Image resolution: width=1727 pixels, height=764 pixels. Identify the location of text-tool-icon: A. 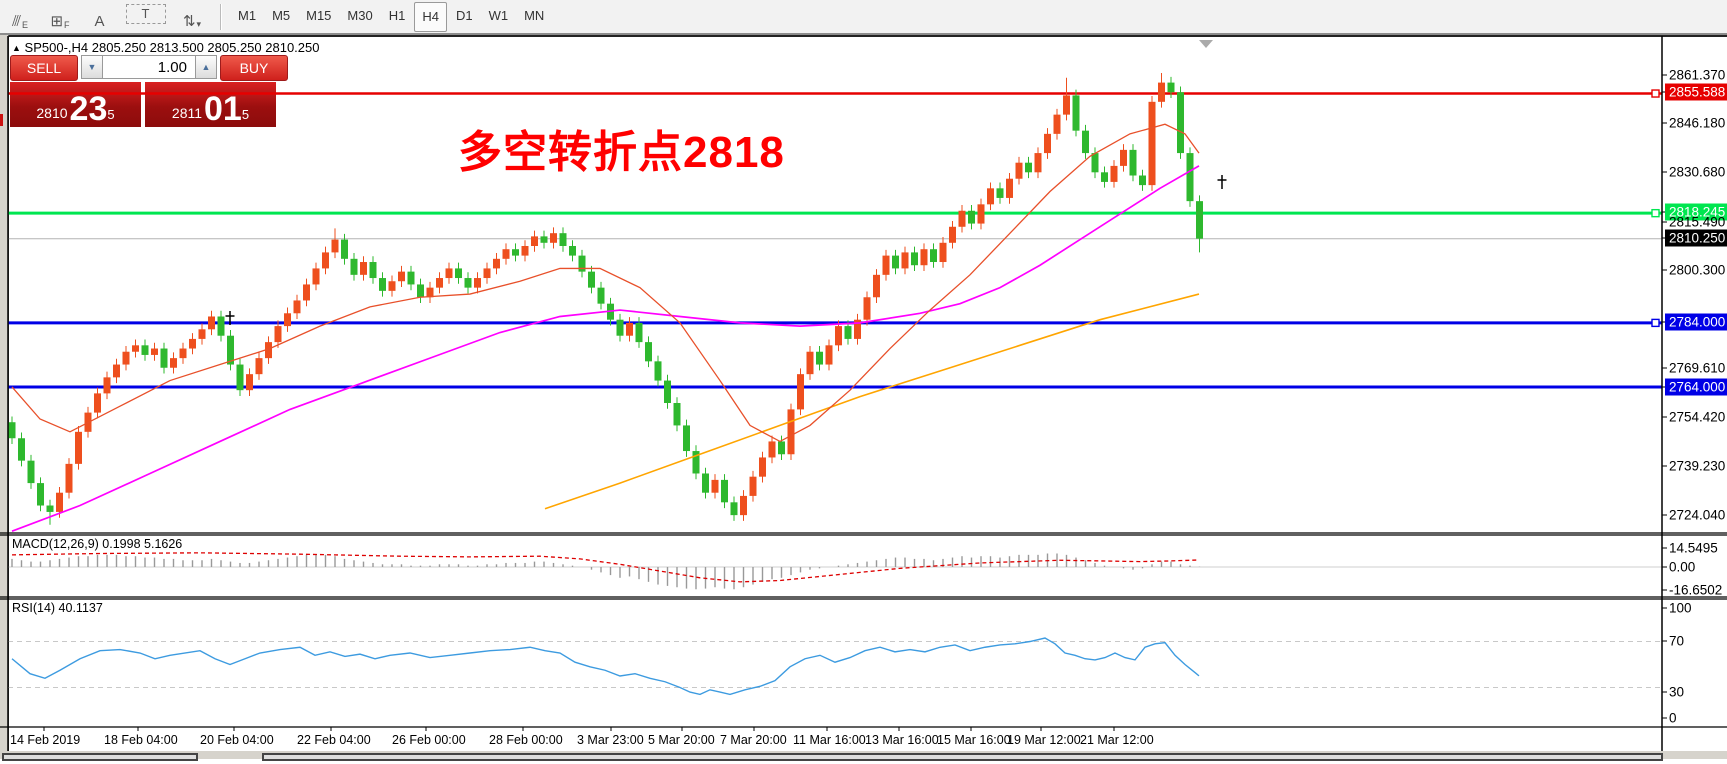
(99, 21).